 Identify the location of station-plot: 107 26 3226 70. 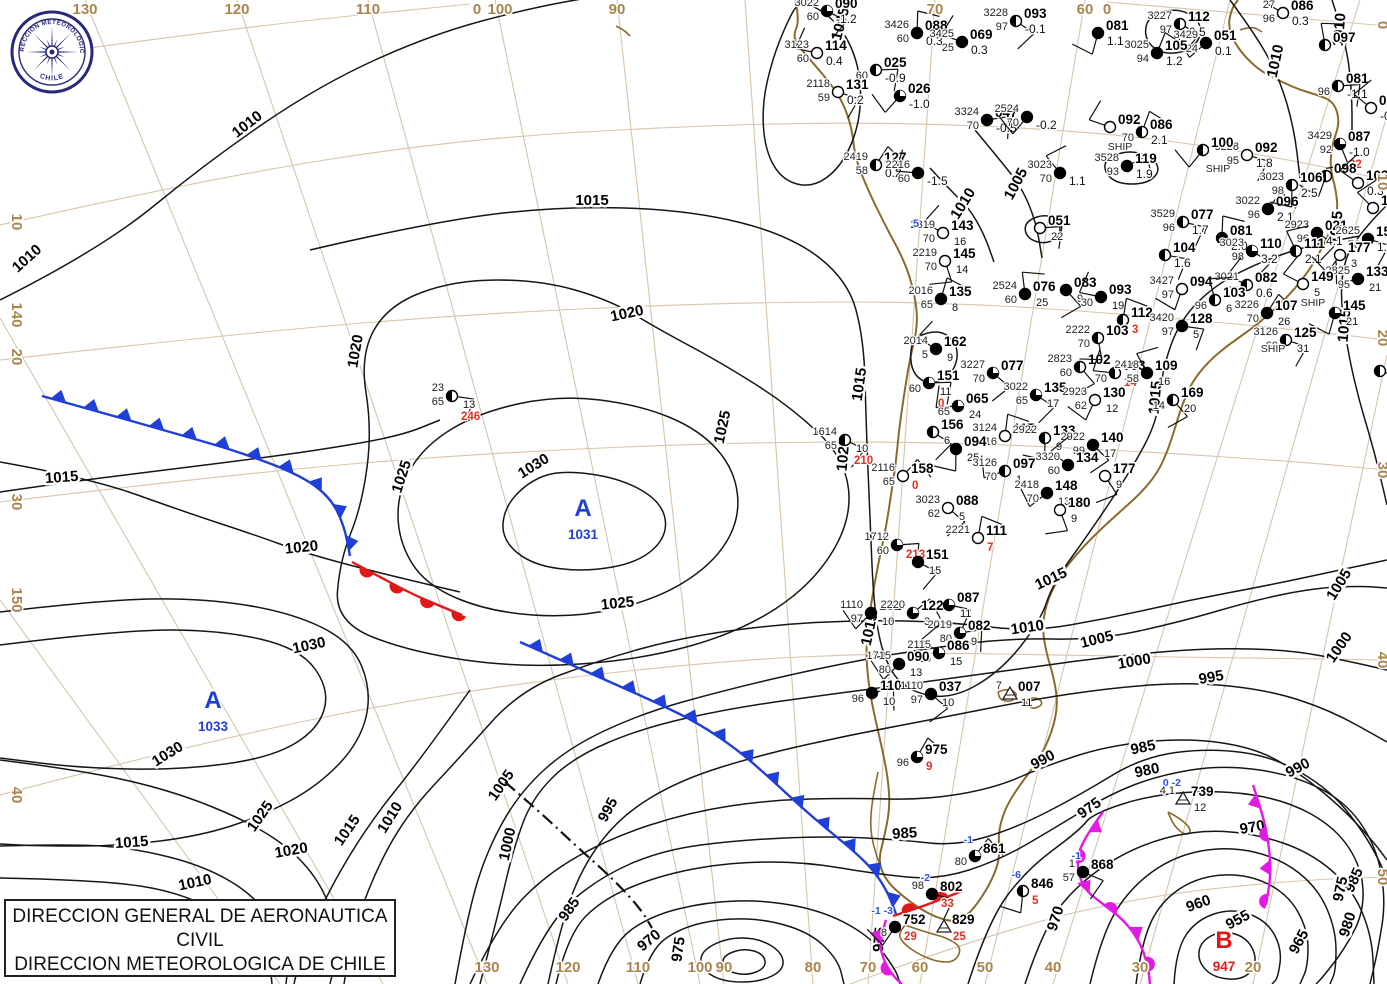
(1266, 311).